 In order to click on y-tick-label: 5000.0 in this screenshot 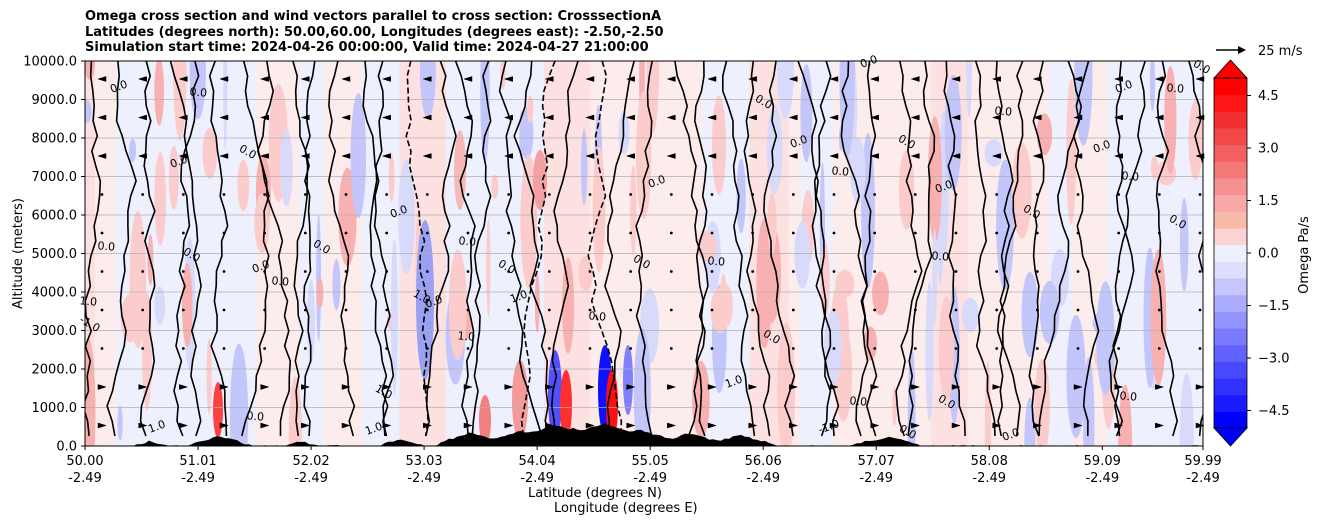, I will do `click(55, 254)`.